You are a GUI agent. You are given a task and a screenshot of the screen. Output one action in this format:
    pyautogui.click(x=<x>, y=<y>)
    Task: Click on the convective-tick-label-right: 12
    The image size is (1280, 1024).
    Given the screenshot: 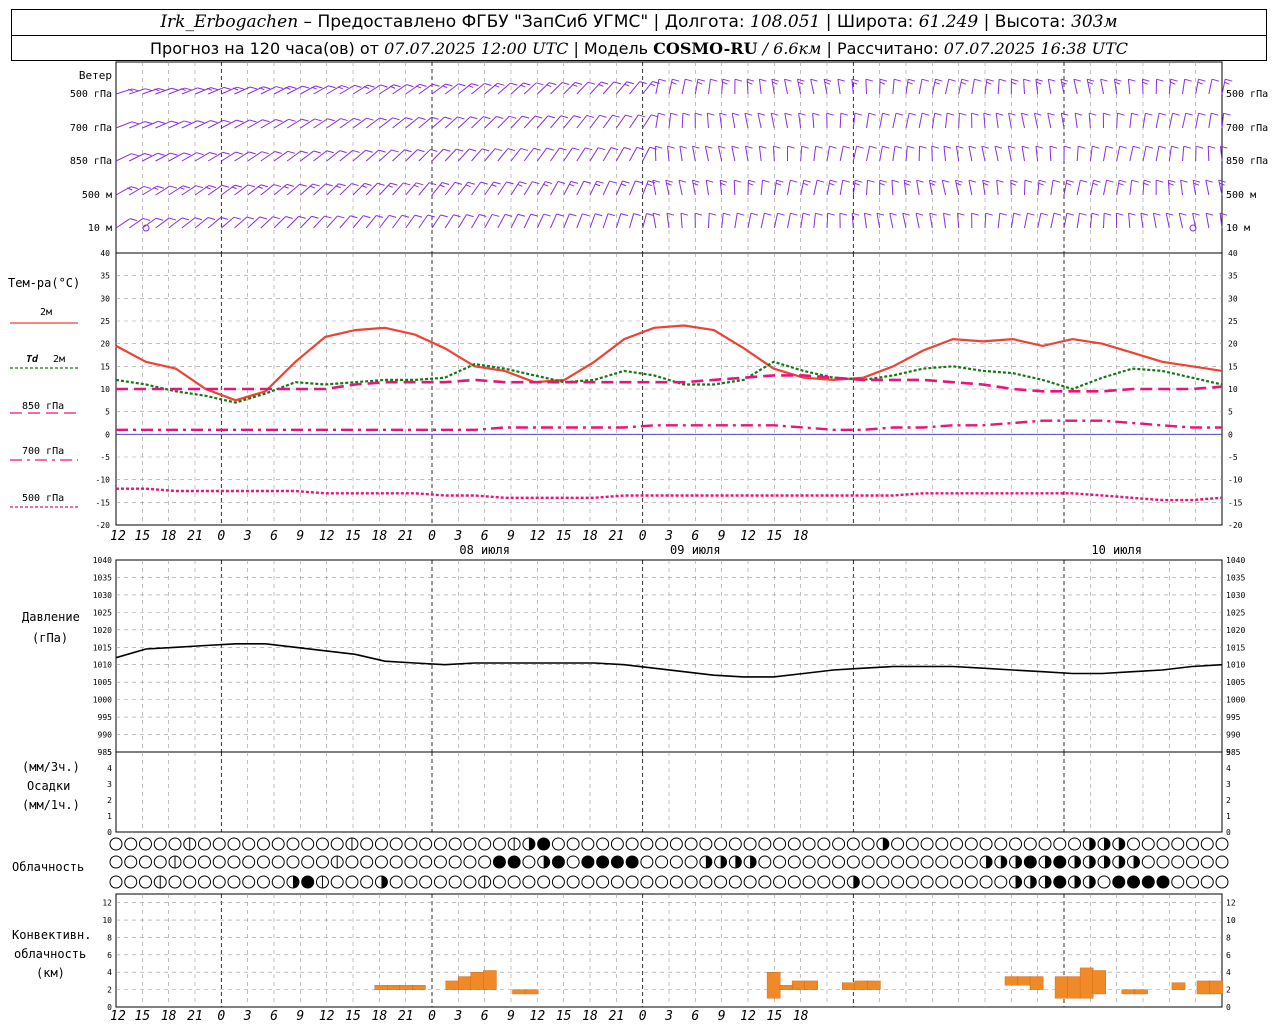 What is the action you would take?
    pyautogui.click(x=1231, y=903)
    